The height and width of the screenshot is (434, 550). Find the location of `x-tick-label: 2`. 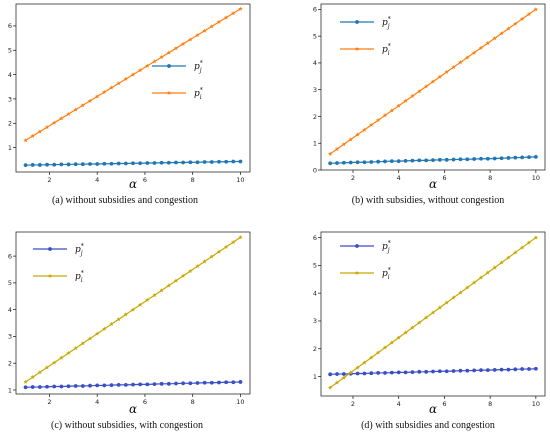

x-tick-label: 2 is located at coordinates (353, 404).